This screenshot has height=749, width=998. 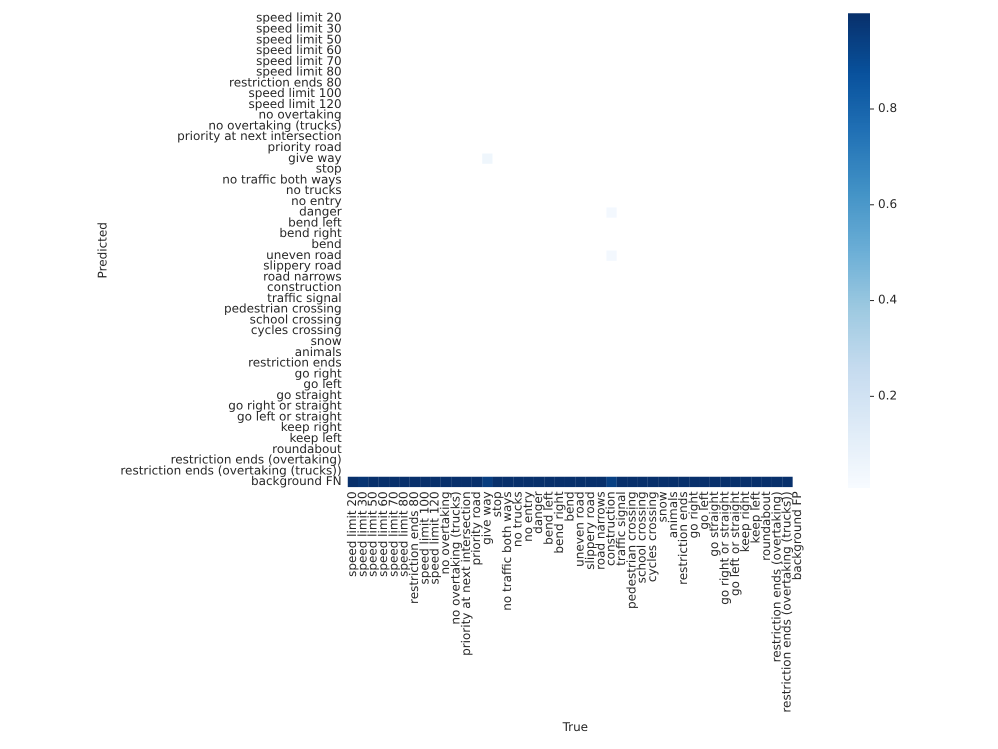 I want to click on x-axis-title: True, so click(x=575, y=727).